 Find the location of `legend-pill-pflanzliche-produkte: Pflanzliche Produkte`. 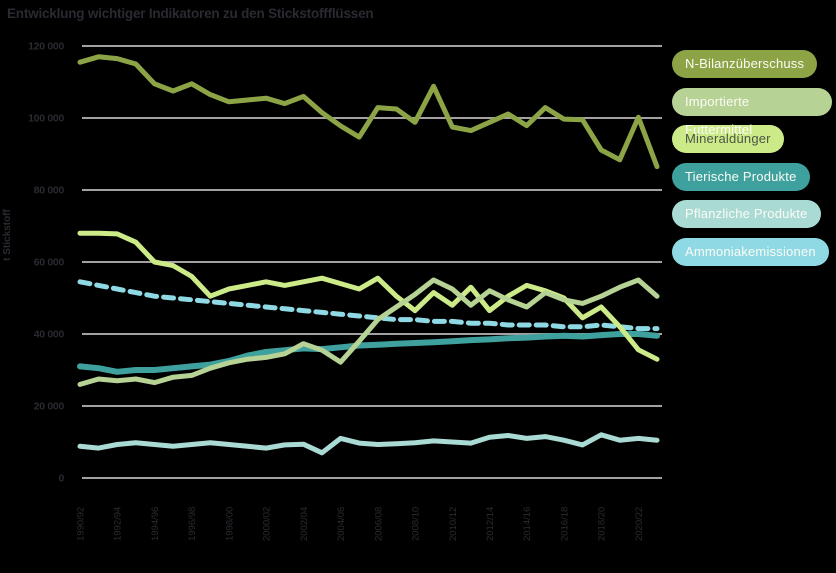

legend-pill-pflanzliche-produkte: Pflanzliche Produkte is located at coordinates (746, 214).